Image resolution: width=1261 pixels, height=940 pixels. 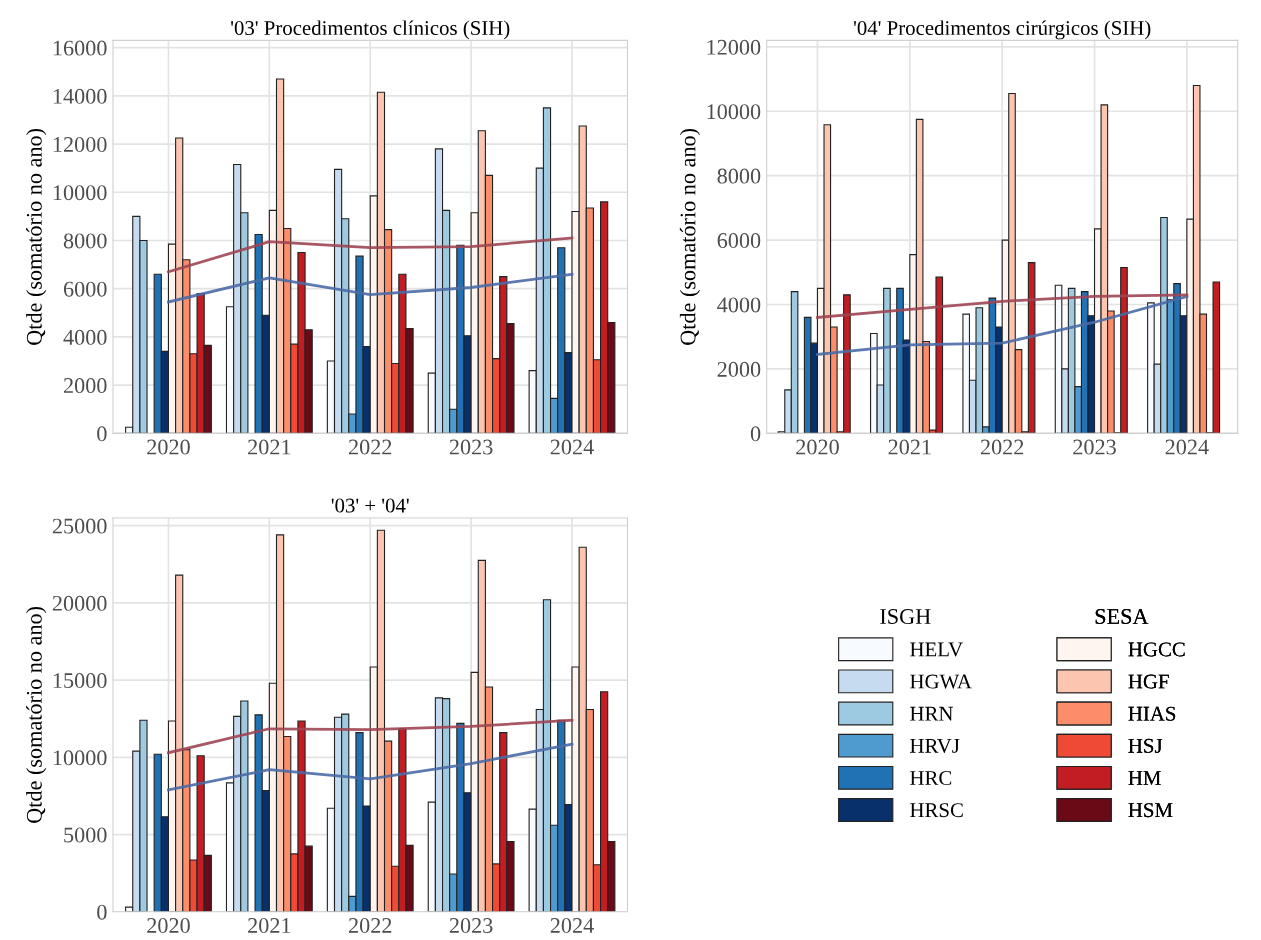 What do you see at coordinates (936, 649) in the screenshot?
I see `legend-label: HELV` at bounding box center [936, 649].